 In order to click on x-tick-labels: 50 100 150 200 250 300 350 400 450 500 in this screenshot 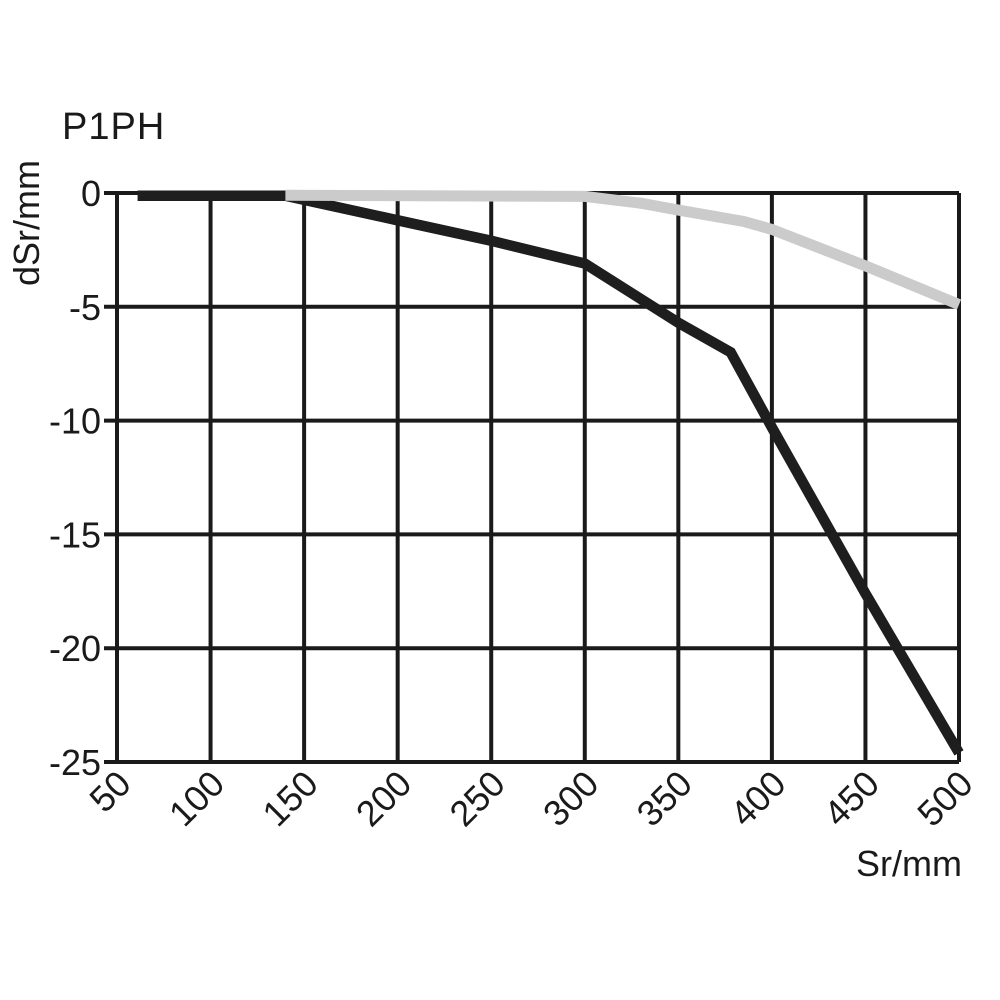, I will do `click(530, 798)`.